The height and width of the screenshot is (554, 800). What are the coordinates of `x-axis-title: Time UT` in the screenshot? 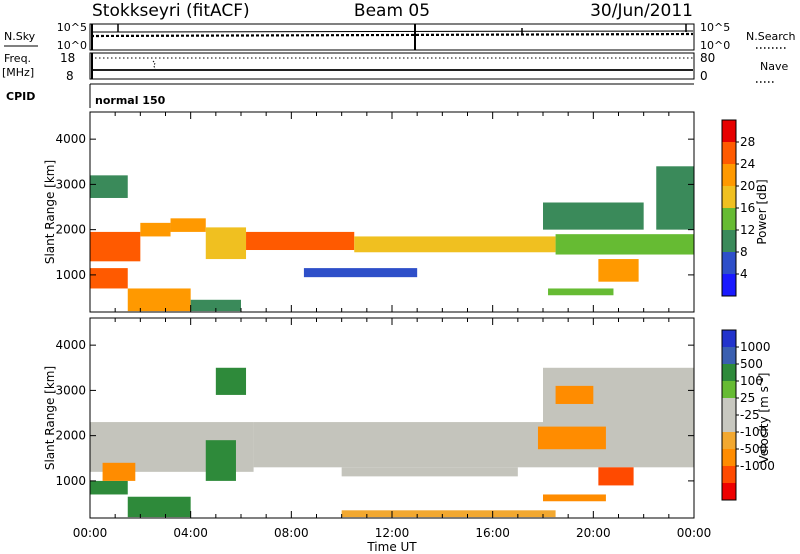 It's located at (391, 547).